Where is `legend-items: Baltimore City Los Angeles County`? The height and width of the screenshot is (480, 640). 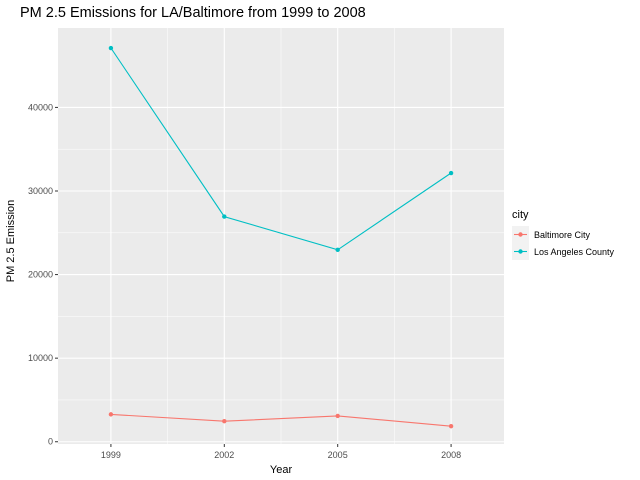
legend-items: Baltimore City Los Angeles County is located at coordinates (563, 243).